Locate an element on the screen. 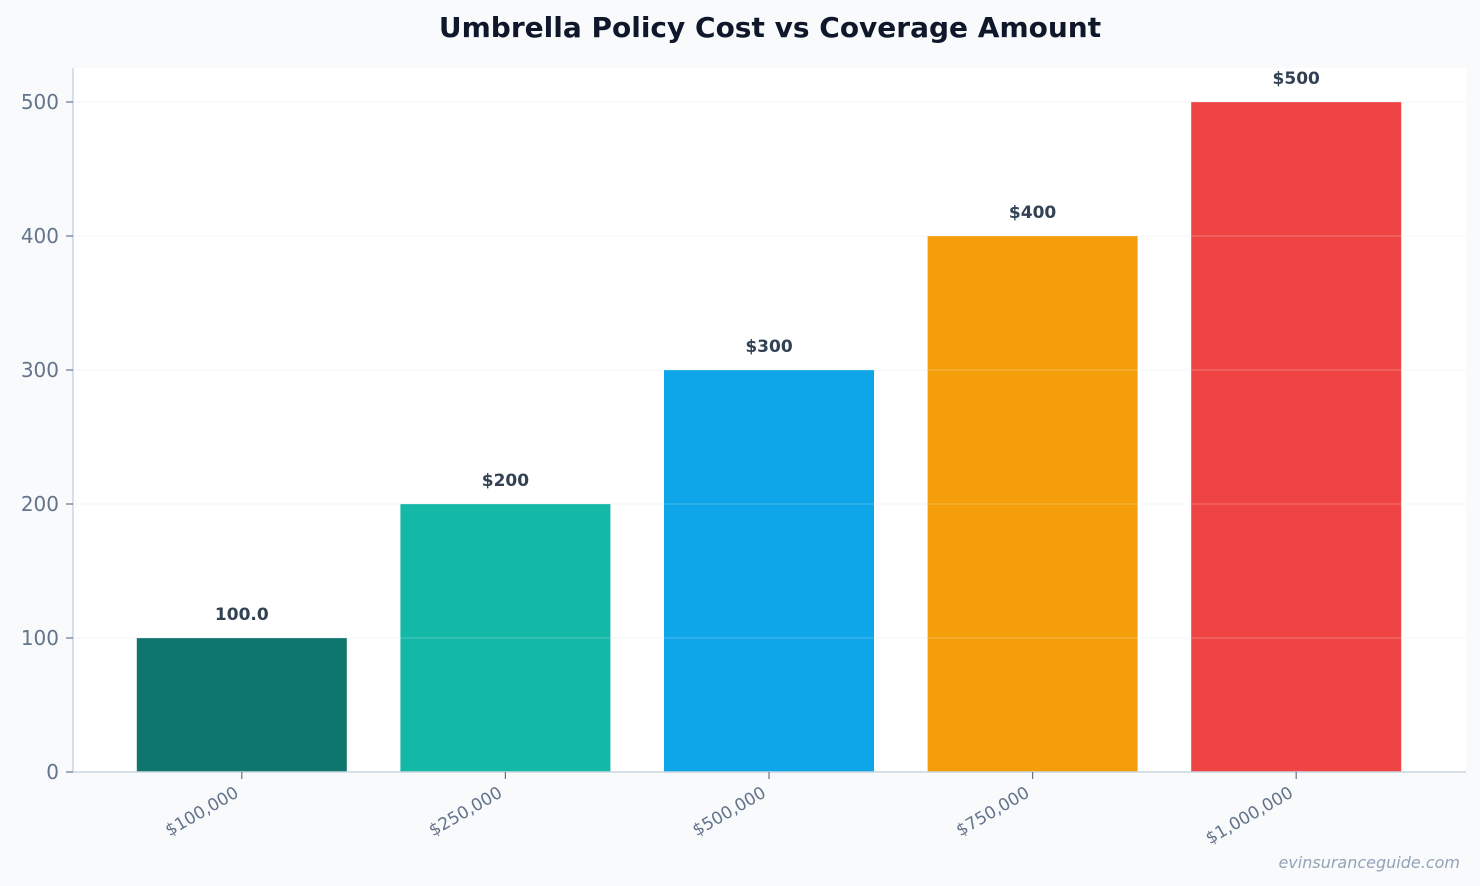 The image size is (1480, 886). data-label-2: $200 is located at coordinates (505, 481).